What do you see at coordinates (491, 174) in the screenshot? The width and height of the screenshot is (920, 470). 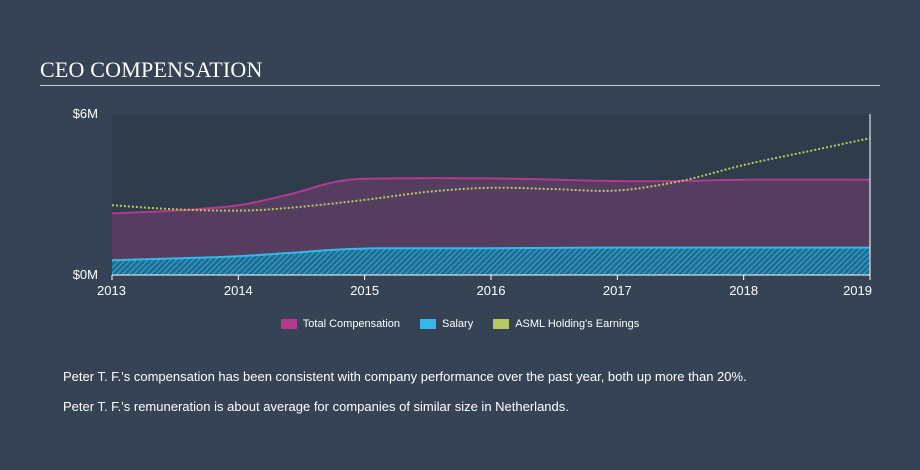 I see `asml-holding-s-earnings-line` at bounding box center [491, 174].